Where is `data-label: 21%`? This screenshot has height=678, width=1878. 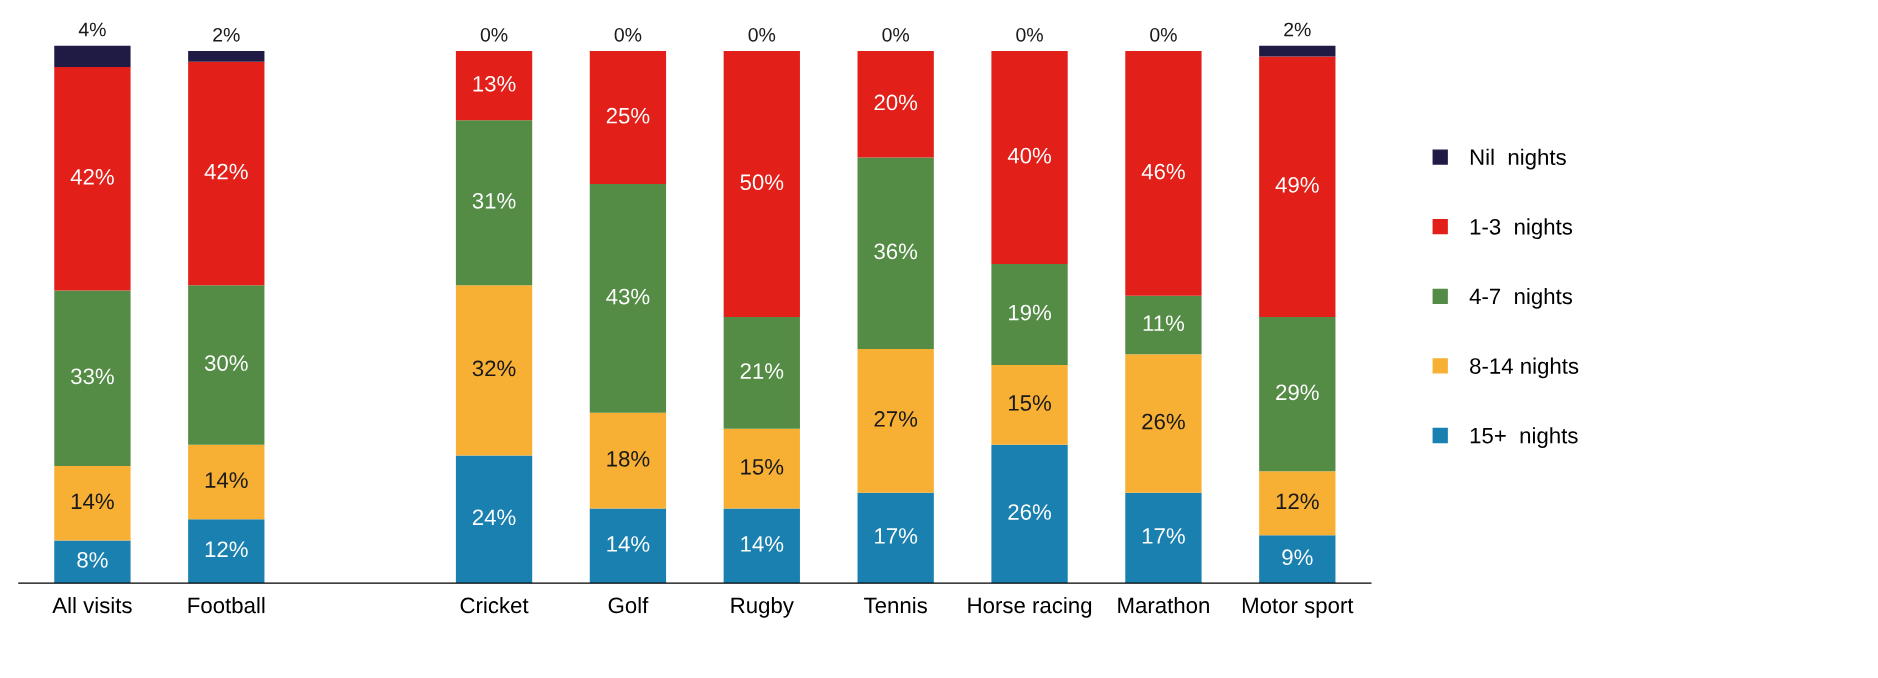
data-label: 21% is located at coordinates (762, 371).